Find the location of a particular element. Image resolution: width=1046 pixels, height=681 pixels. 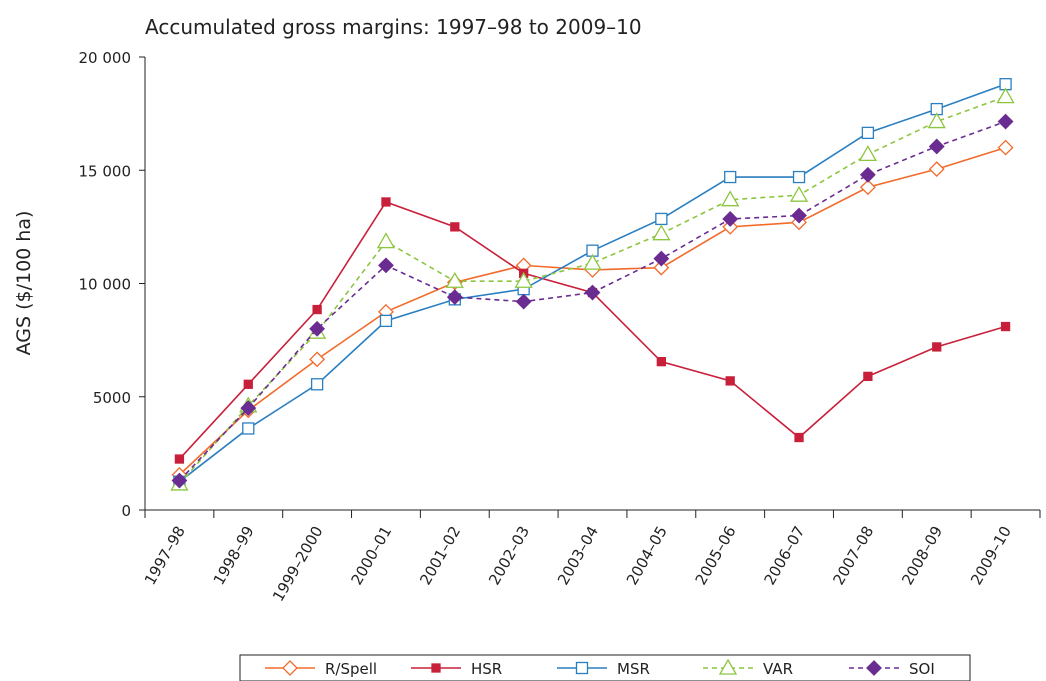

legend-item: R/Spell is located at coordinates (321, 669).